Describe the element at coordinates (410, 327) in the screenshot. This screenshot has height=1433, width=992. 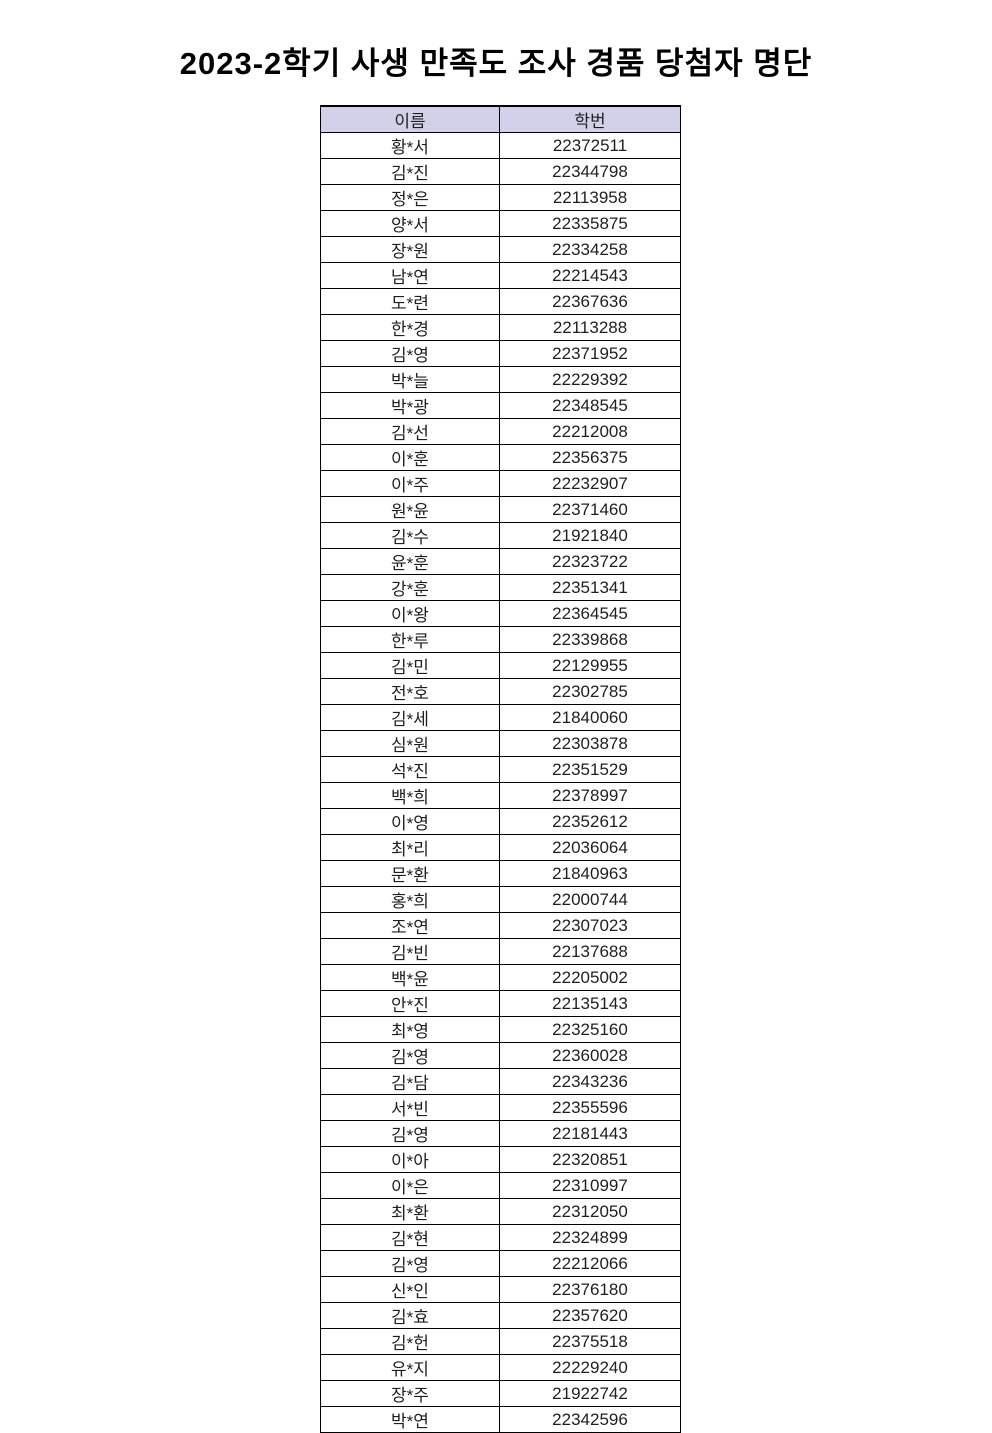
I see `name-cell: 한*경` at that location.